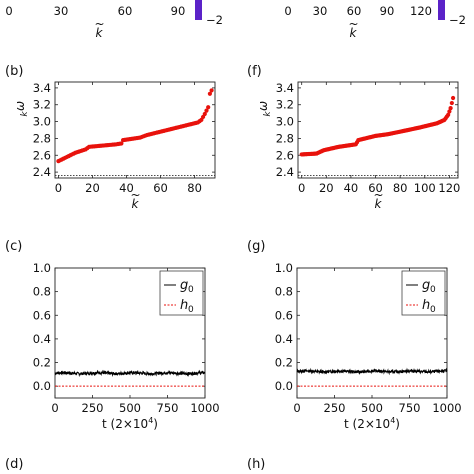 This screenshot has width=474, height=474. What do you see at coordinates (42, 155) in the screenshot?
I see `chart-b-ytick-label: 2.6` at bounding box center [42, 155].